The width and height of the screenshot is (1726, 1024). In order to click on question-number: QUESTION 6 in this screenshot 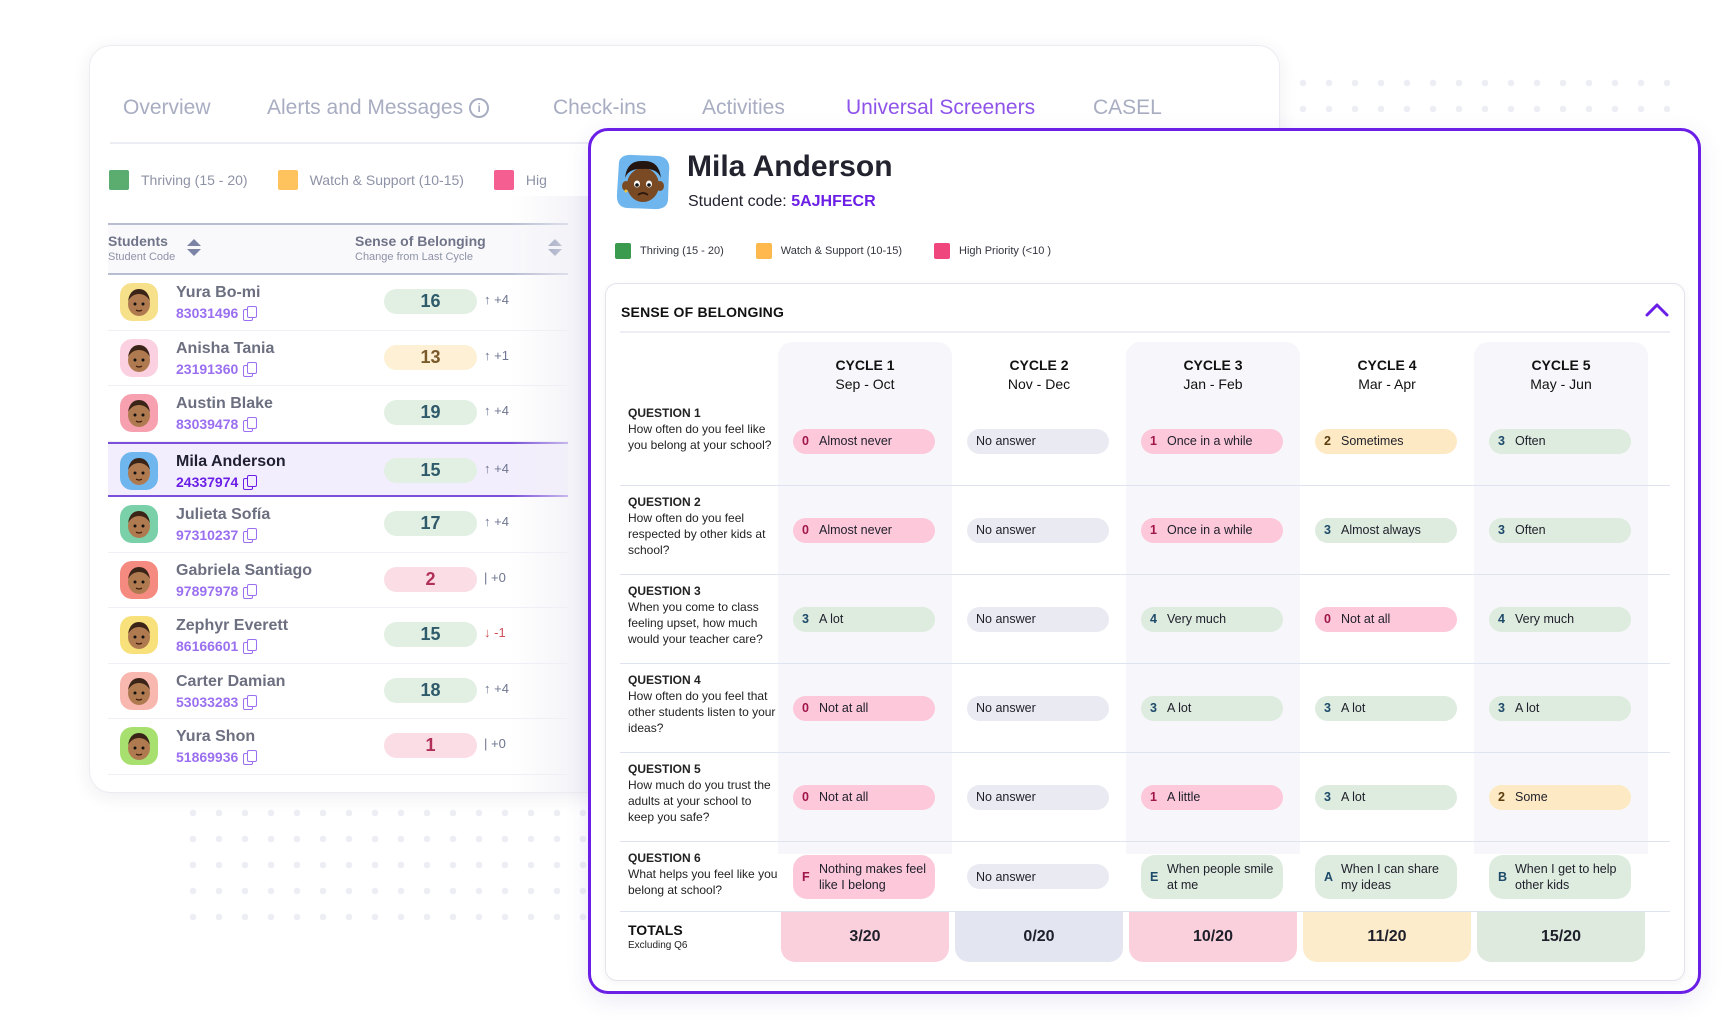, I will do `click(664, 858)`.